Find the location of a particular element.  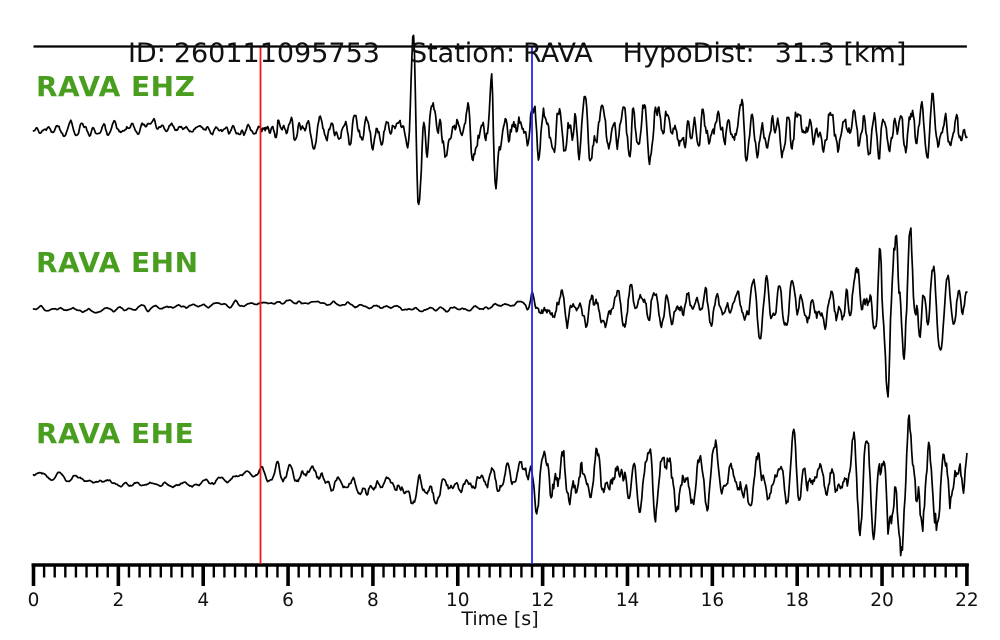

x-tick-label: 14 is located at coordinates (628, 600).